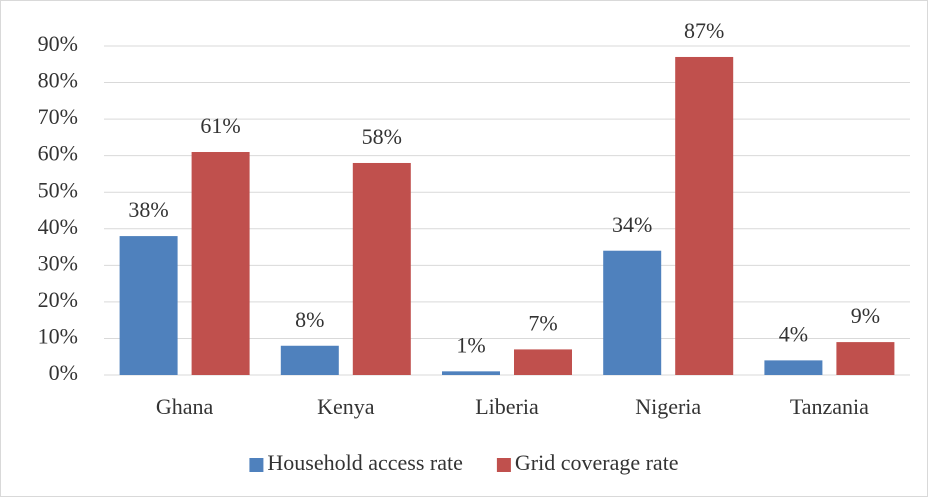 This screenshot has width=928, height=497. I want to click on x-tick-label: Kenya, so click(346, 406).